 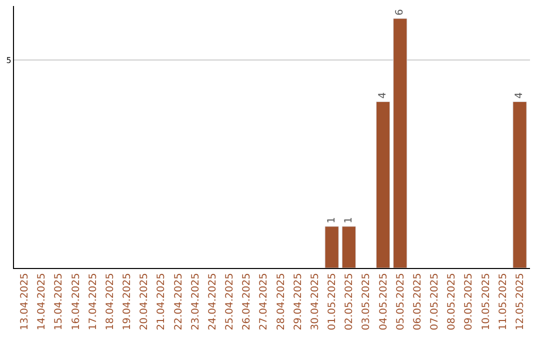 What do you see at coordinates (230, 301) in the screenshot?
I see `x-tick-label: 25.04.2025` at bounding box center [230, 301].